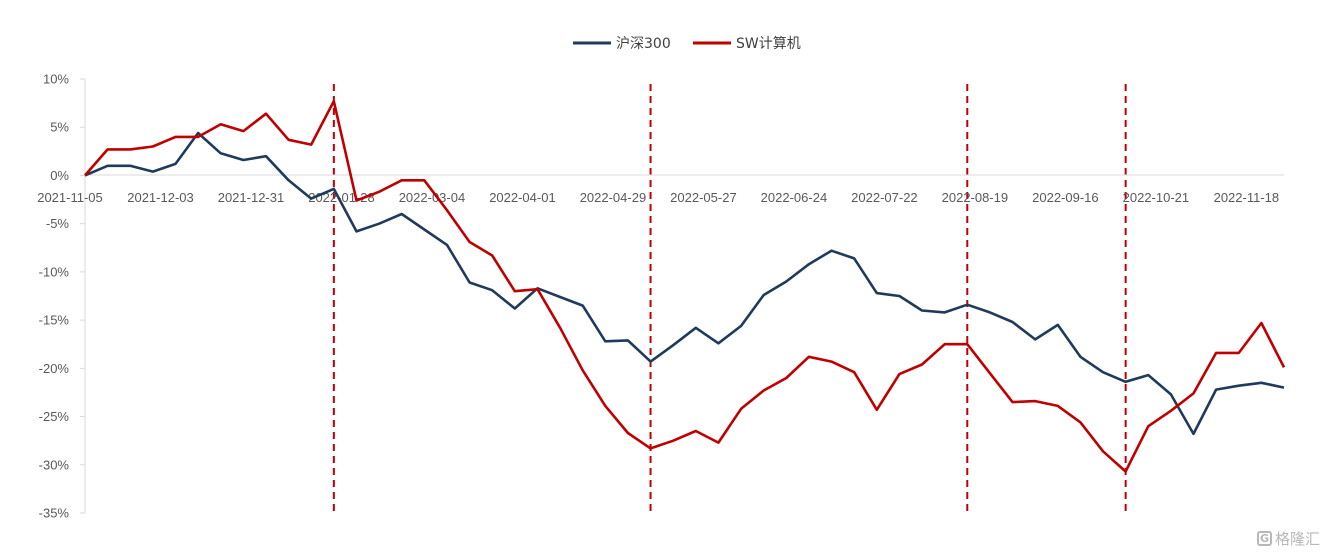 The width and height of the screenshot is (1328, 555). What do you see at coordinates (884, 197) in the screenshot?
I see `x-tick-label: 2022-07-22` at bounding box center [884, 197].